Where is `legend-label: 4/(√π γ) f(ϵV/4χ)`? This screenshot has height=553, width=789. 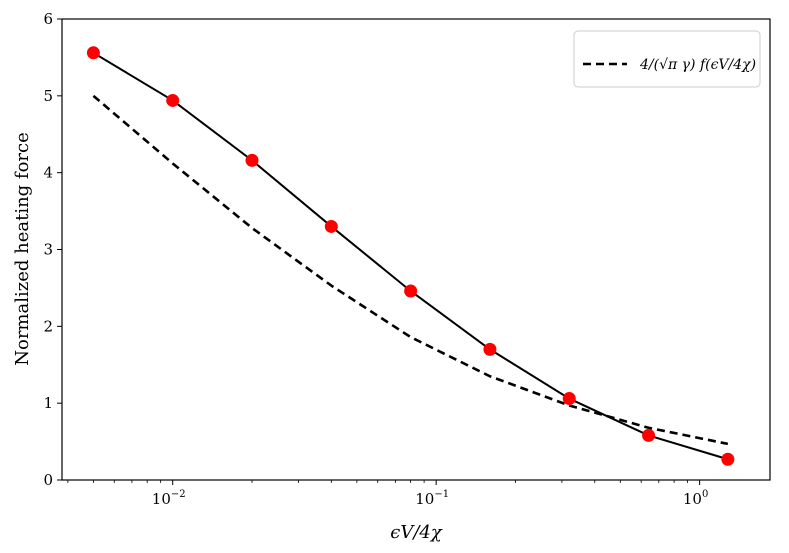 legend-label: 4/(√π γ) f(ϵV/4χ) is located at coordinates (697, 65).